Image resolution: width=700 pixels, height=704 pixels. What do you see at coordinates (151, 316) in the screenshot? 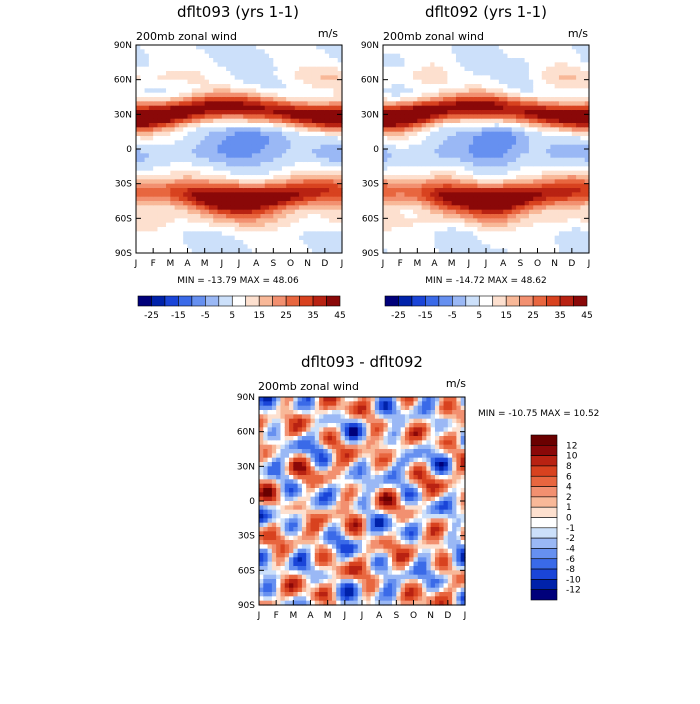
I see `colorbar-label: -25` at bounding box center [151, 316].